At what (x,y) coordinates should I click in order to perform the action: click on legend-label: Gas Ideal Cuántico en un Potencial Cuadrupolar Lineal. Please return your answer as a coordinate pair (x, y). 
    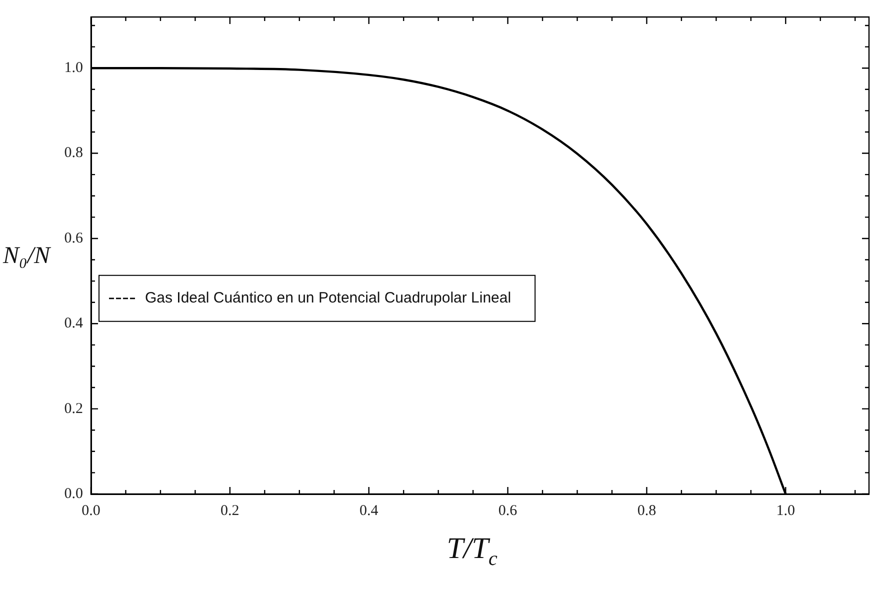
    Looking at the image, I should click on (328, 298).